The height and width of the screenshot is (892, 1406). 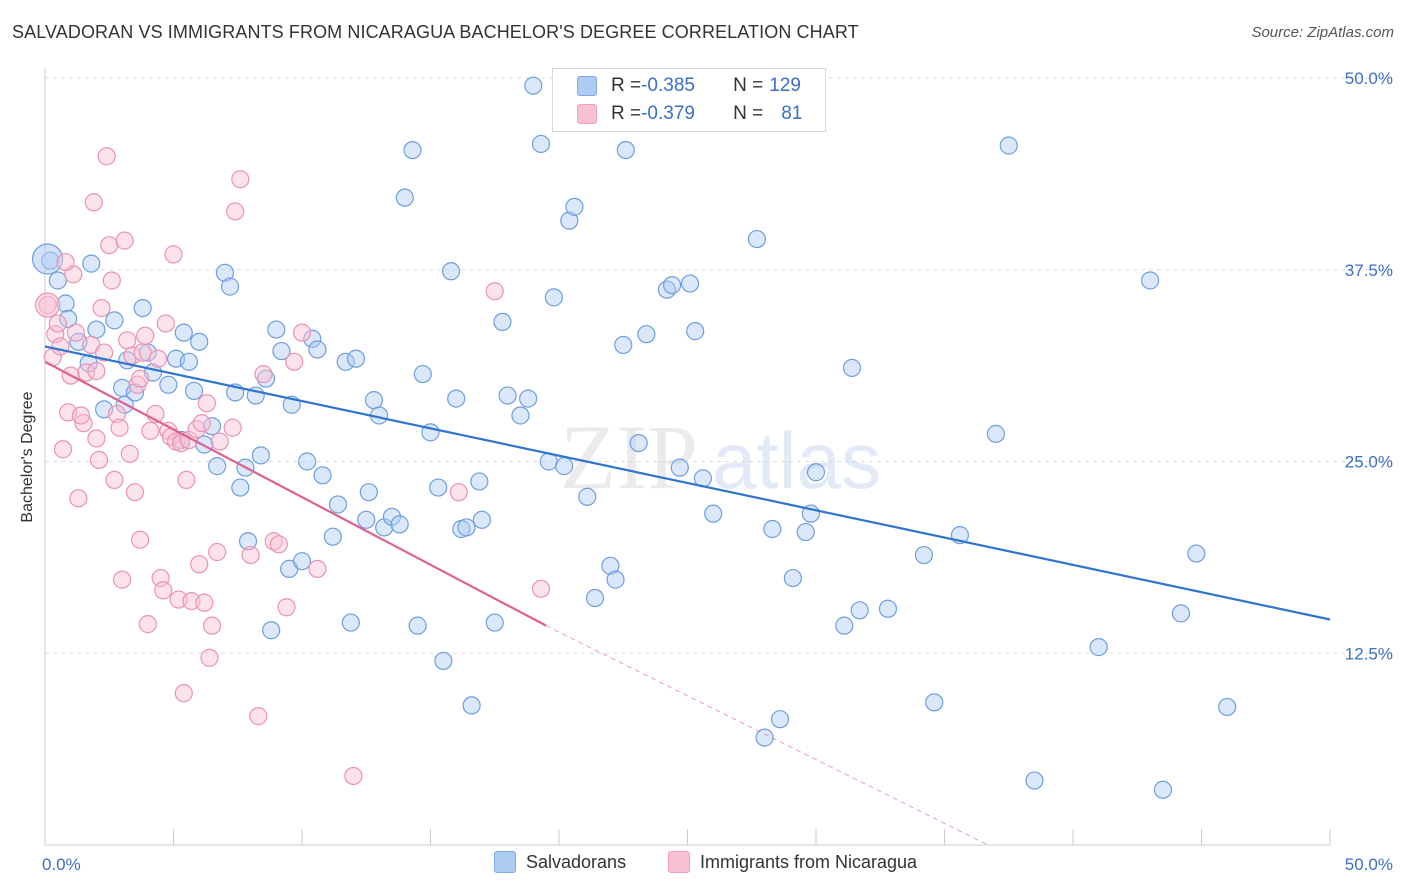 What do you see at coordinates (792, 862) in the screenshot?
I see `legend-item-nicaragua: Immigrants from Nicaragua` at bounding box center [792, 862].